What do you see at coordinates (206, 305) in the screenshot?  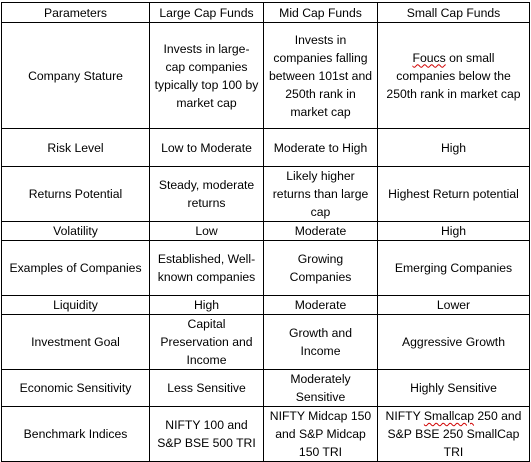 I see `large-cap-cell: High` at bounding box center [206, 305].